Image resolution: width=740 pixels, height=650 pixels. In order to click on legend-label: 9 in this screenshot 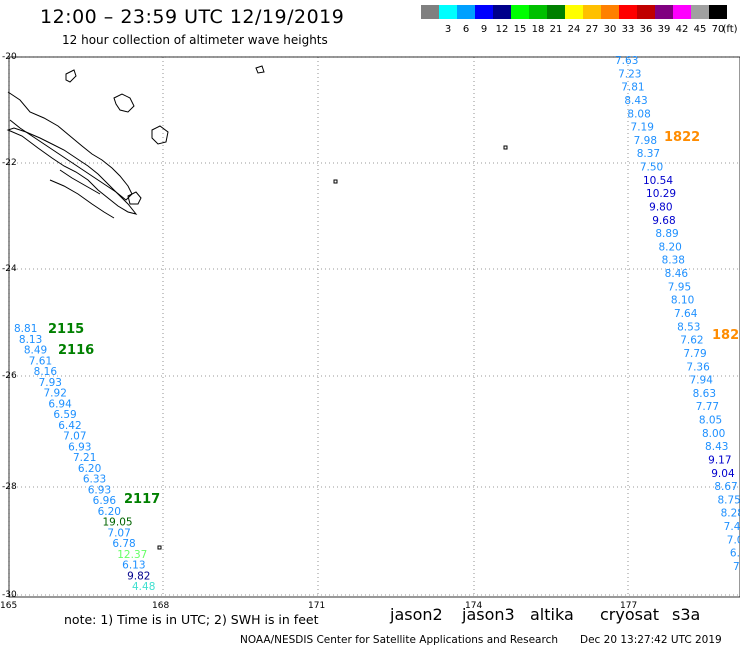, I will do `click(484, 29)`.